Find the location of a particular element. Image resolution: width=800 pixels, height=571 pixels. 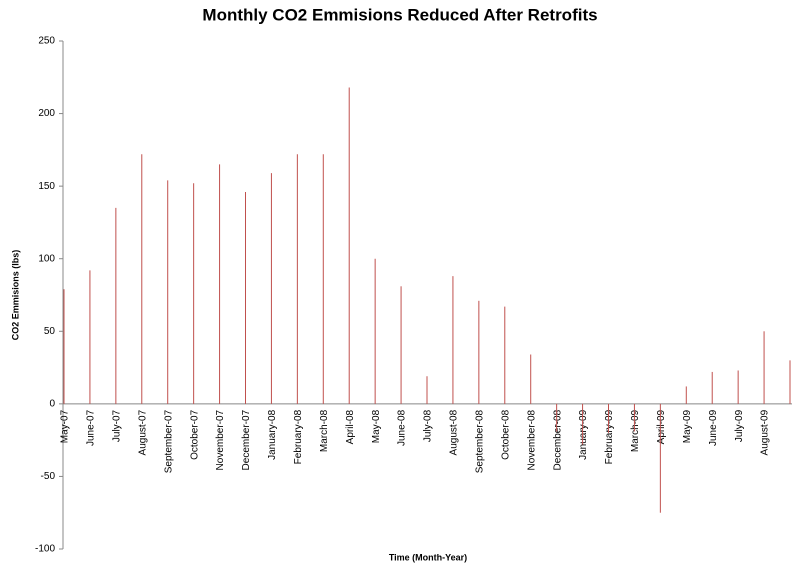

x-tick-label: November-07 is located at coordinates (220, 439).